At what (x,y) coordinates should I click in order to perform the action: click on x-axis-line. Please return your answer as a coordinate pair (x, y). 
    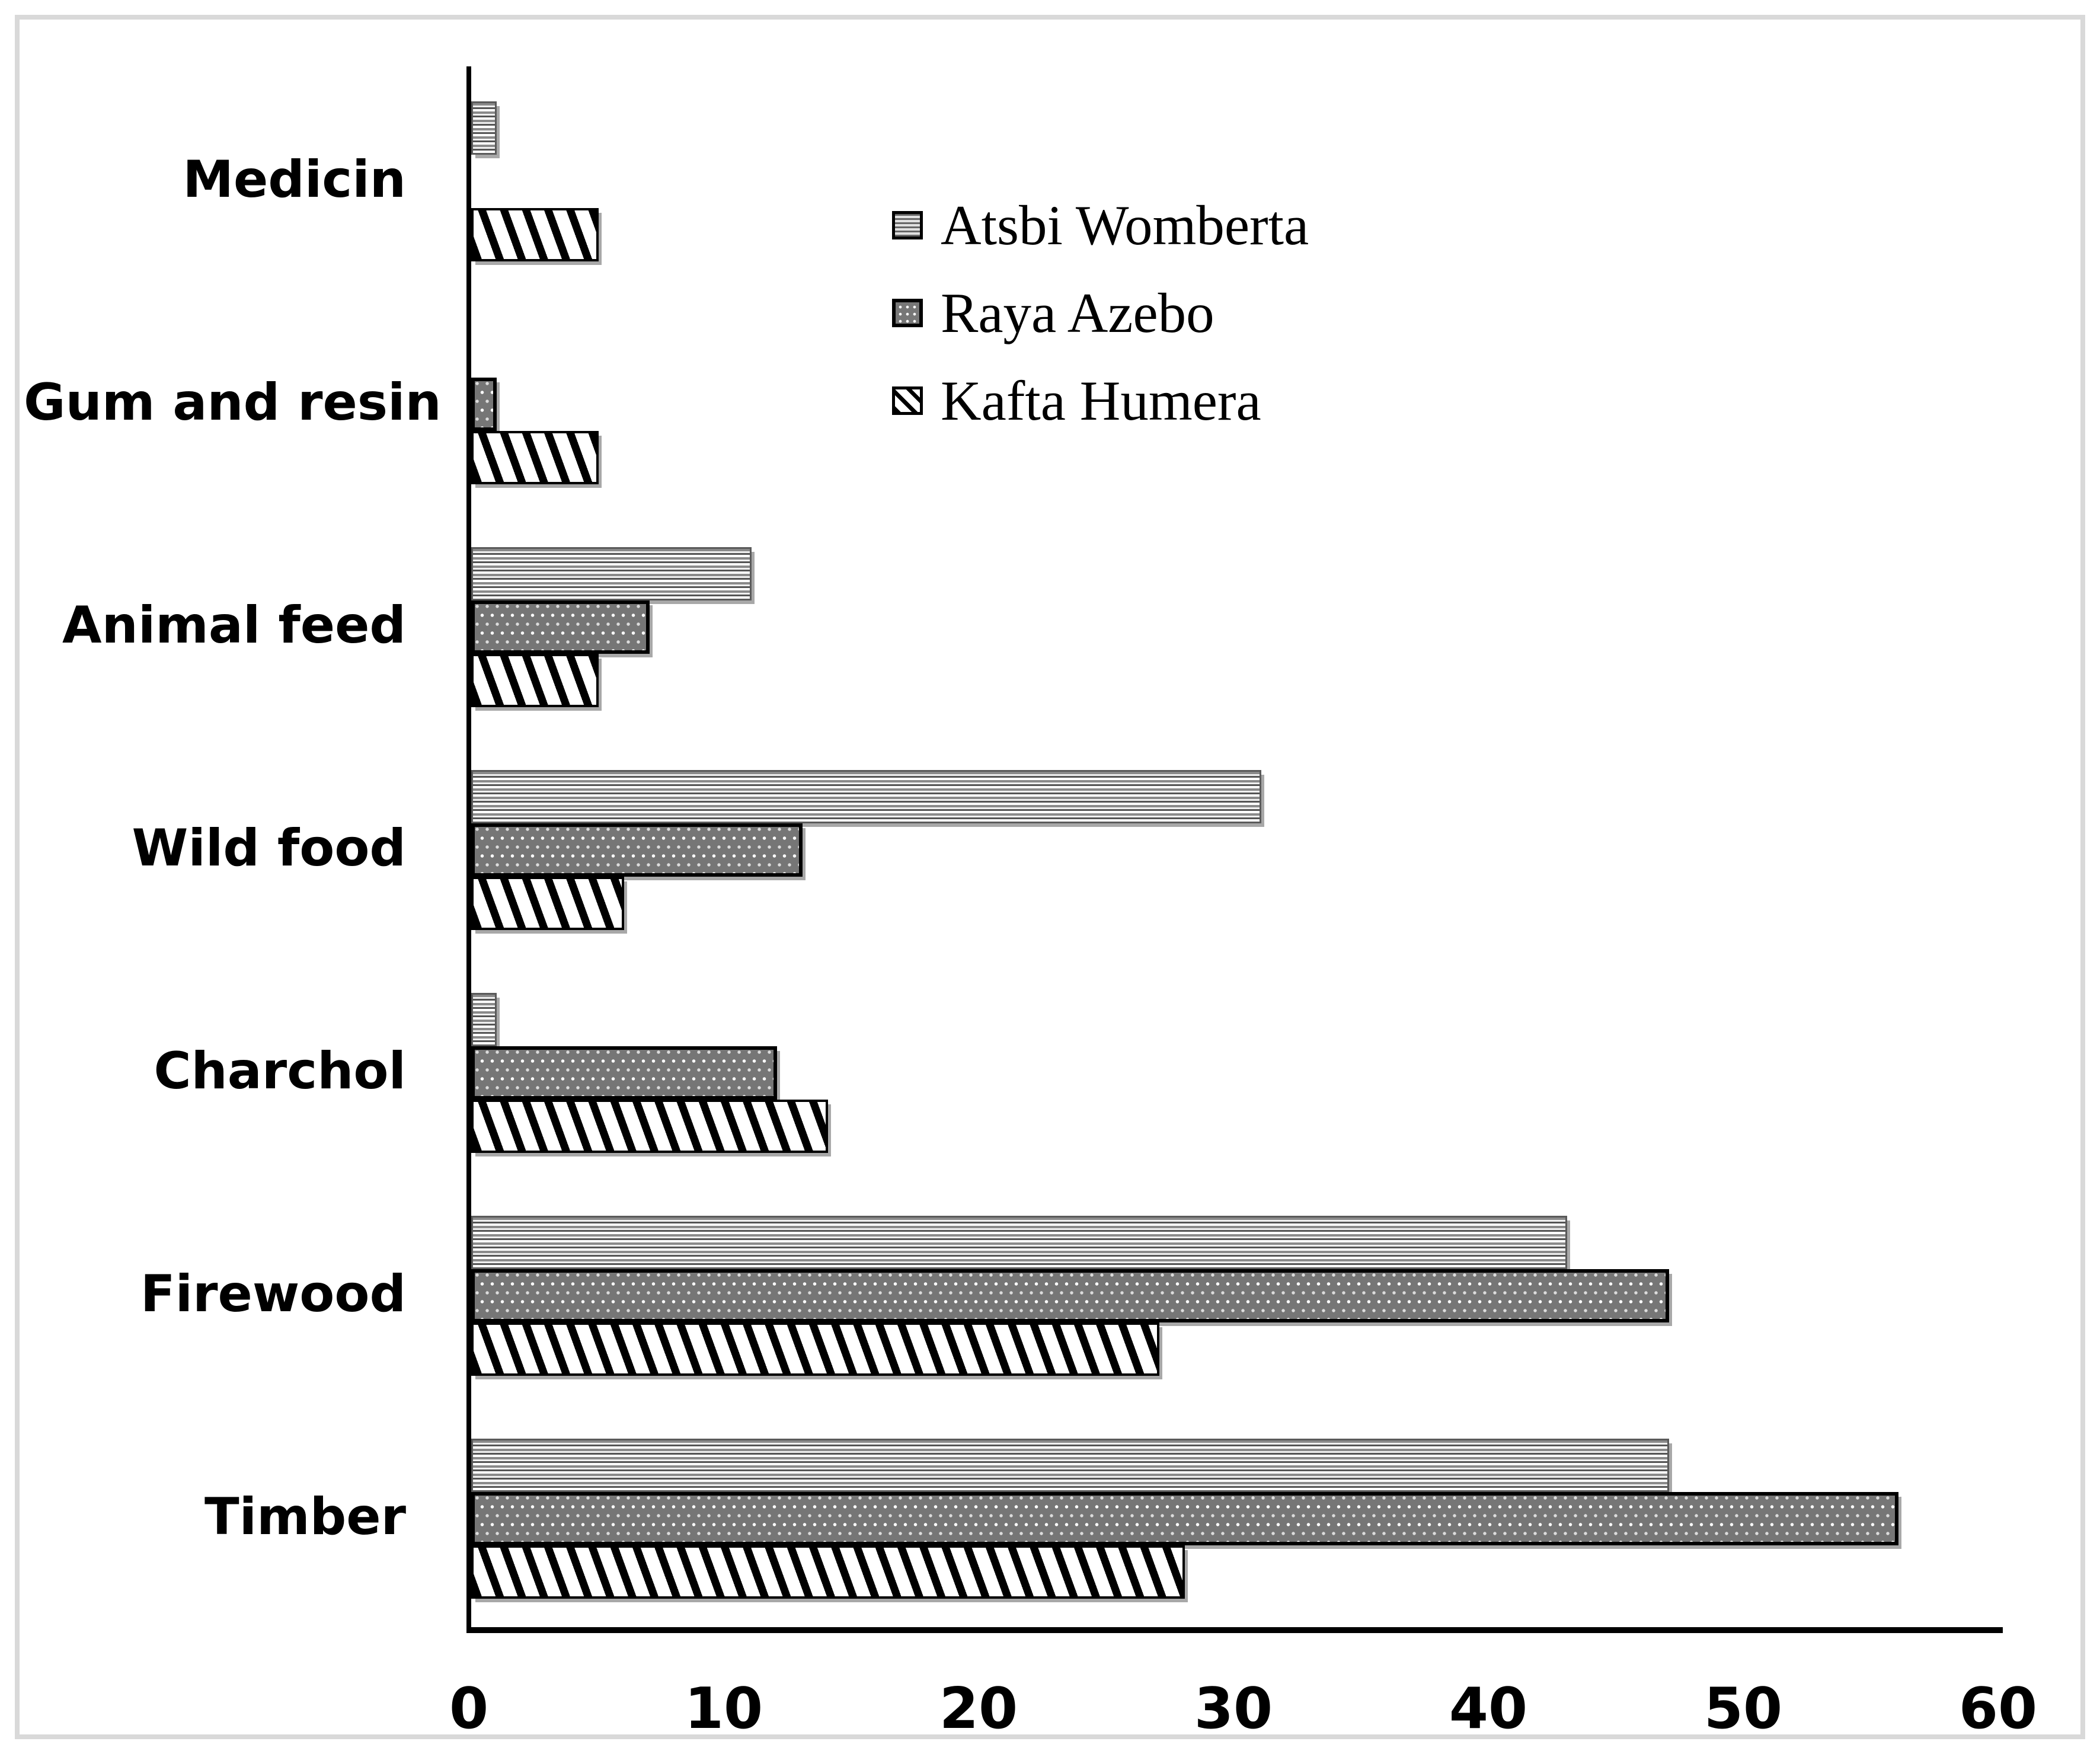
    Looking at the image, I should click on (1234, 1630).